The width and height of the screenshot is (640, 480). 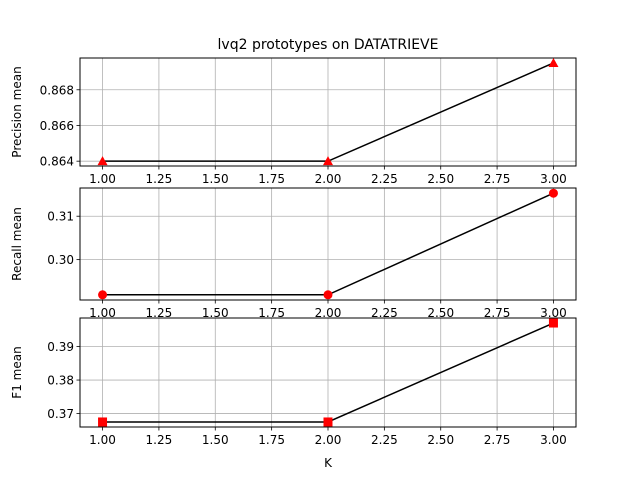 What do you see at coordinates (57, 90) in the screenshot?
I see `y-tick-label: 0.868` at bounding box center [57, 90].